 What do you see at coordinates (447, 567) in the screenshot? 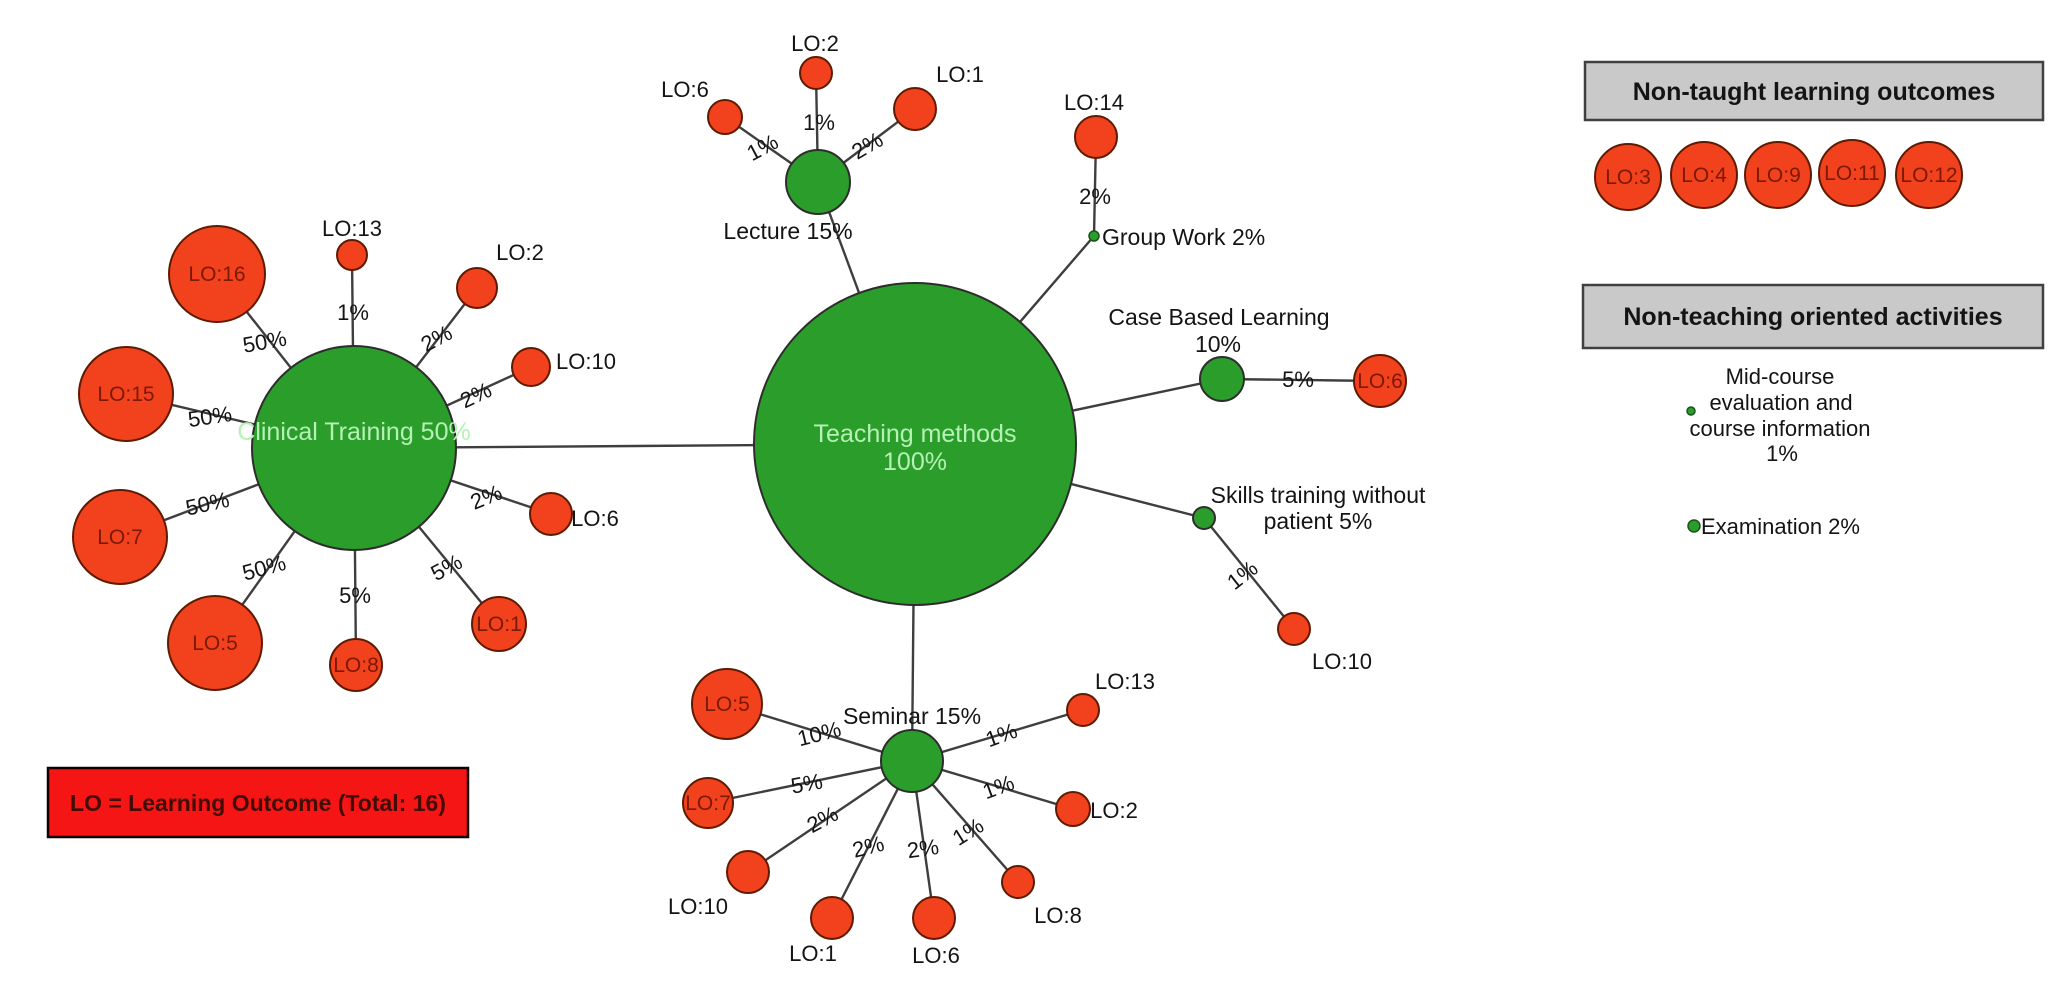
I see `edge-label-clinical-c_lo1: 5%` at bounding box center [447, 567].